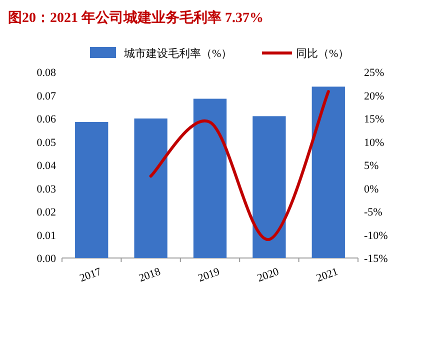 This screenshot has width=440, height=339. Describe the element at coordinates (327, 275) in the screenshot. I see `x-tick-label: 2021` at that location.